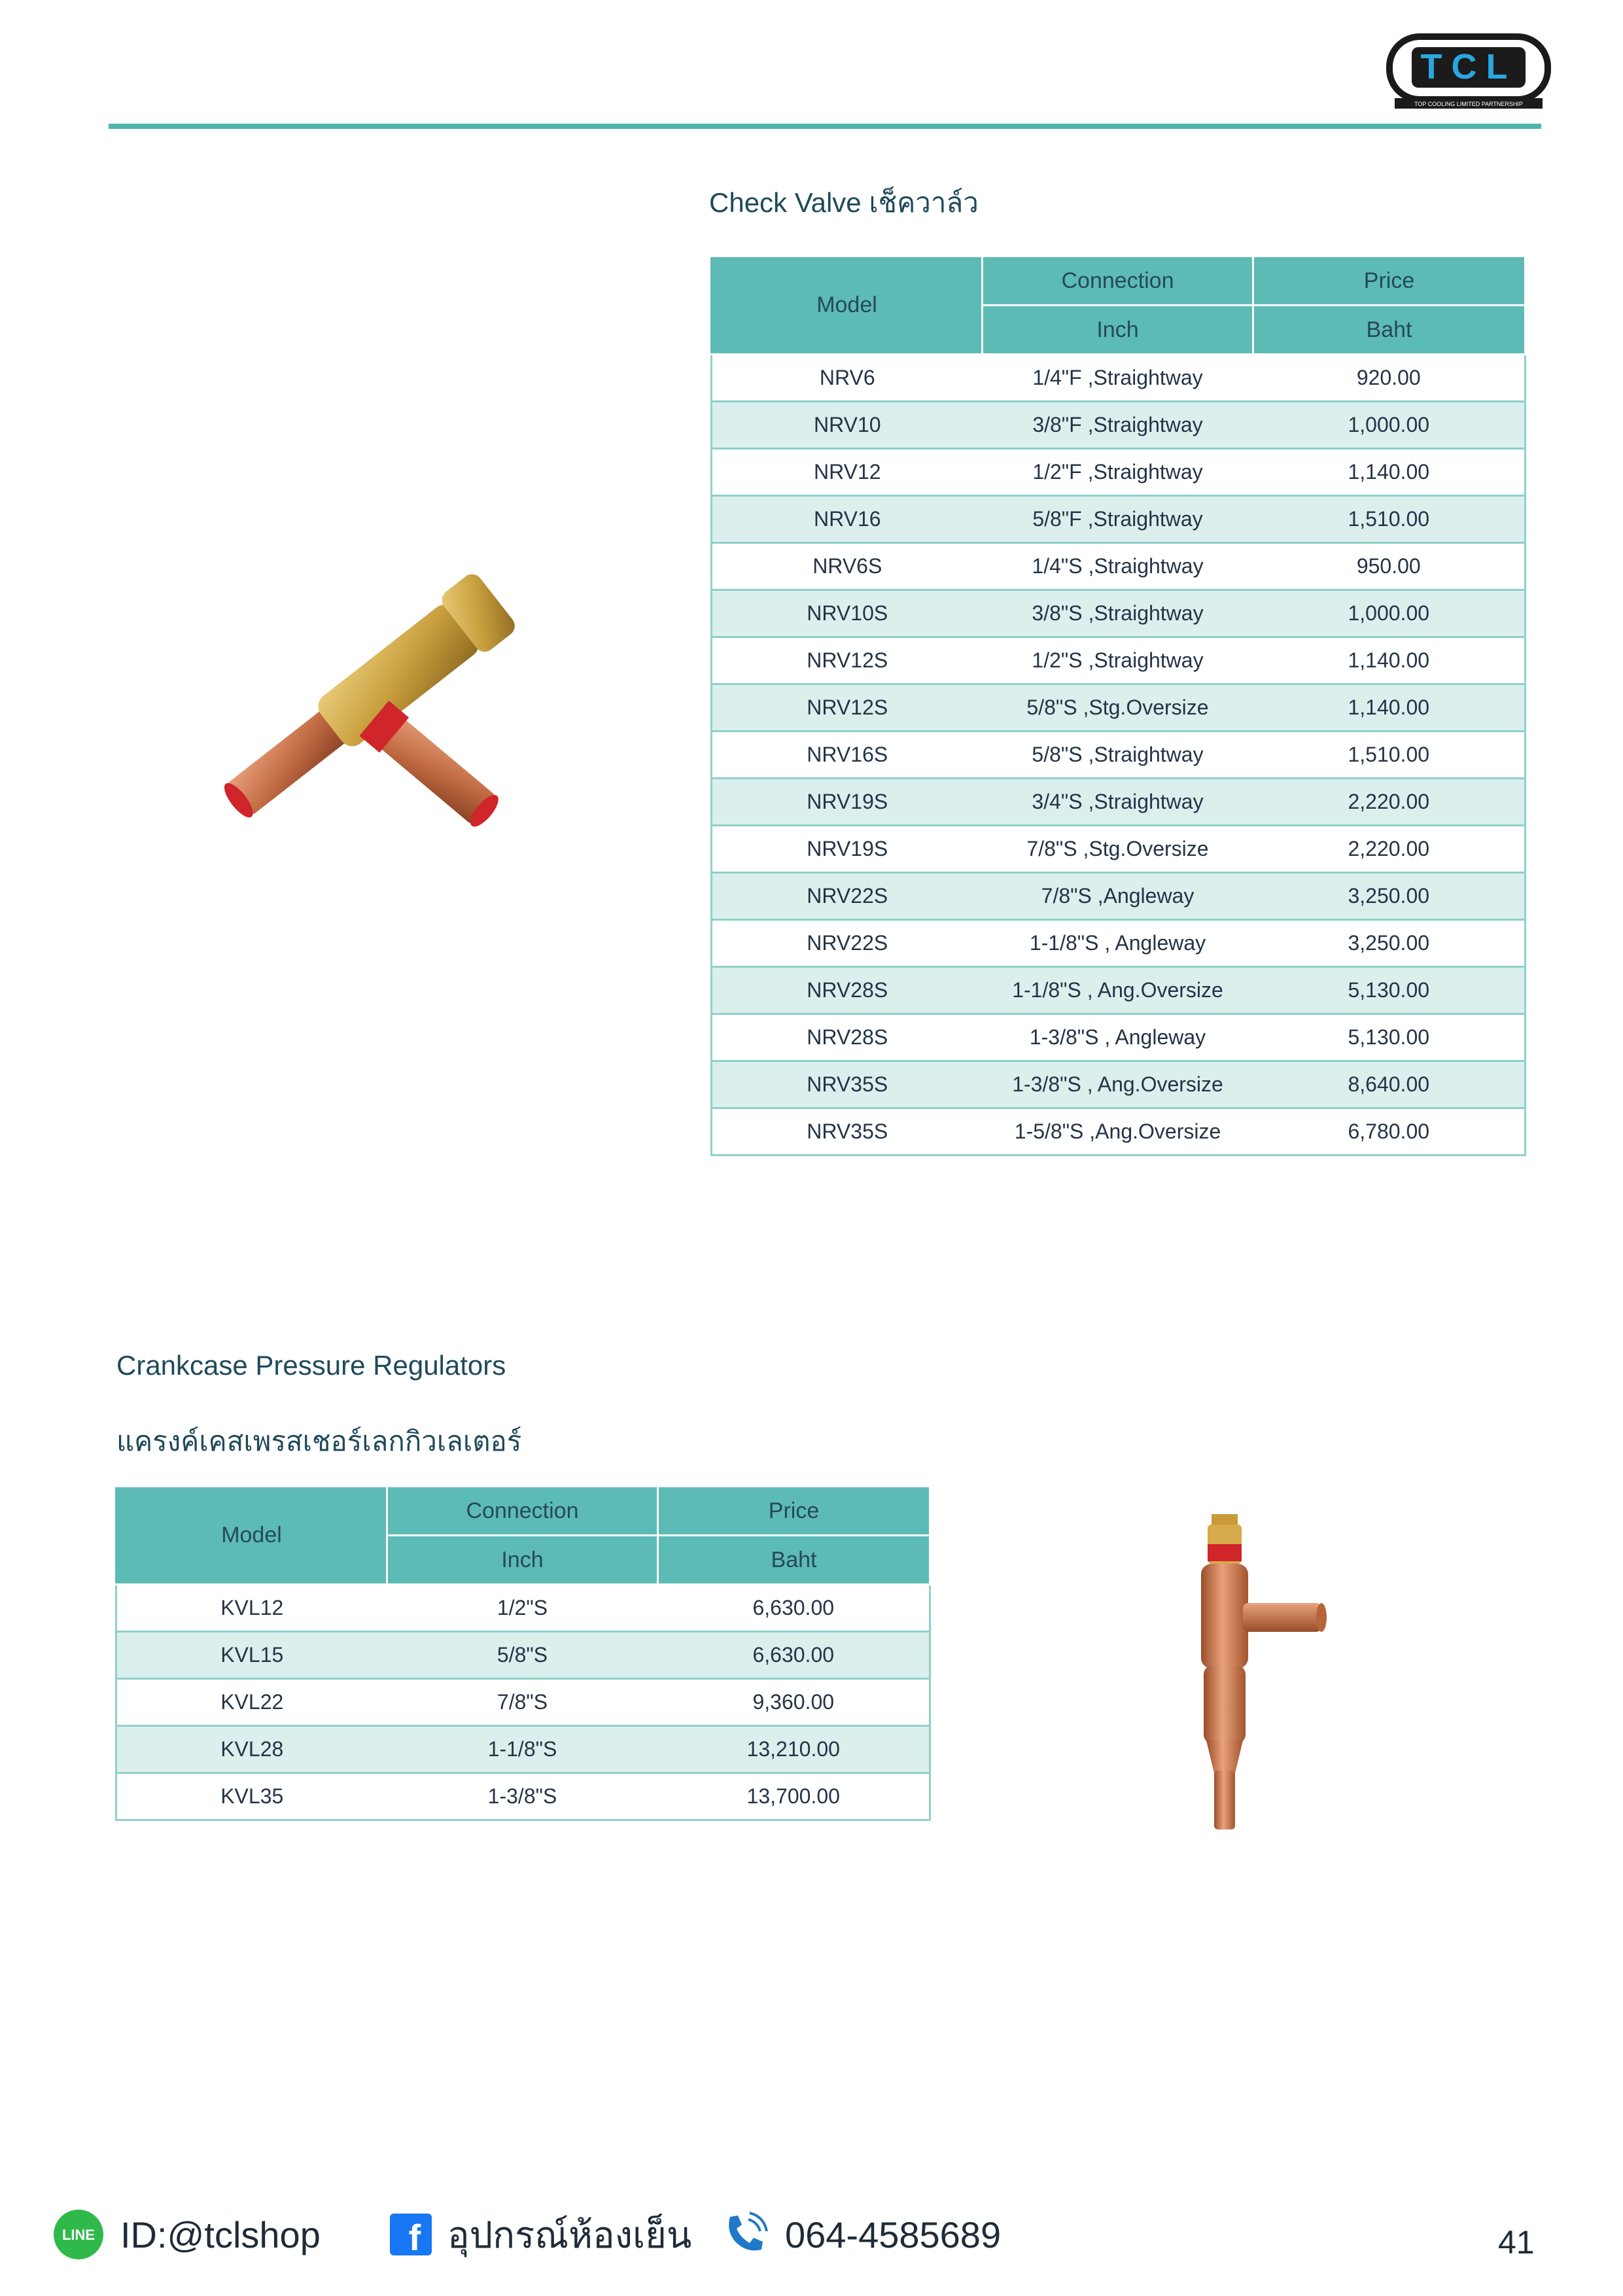 The height and width of the screenshot is (2296, 1623). I want to click on table-row: KVL28 1-1/8"S 13,210.00, so click(523, 1749).